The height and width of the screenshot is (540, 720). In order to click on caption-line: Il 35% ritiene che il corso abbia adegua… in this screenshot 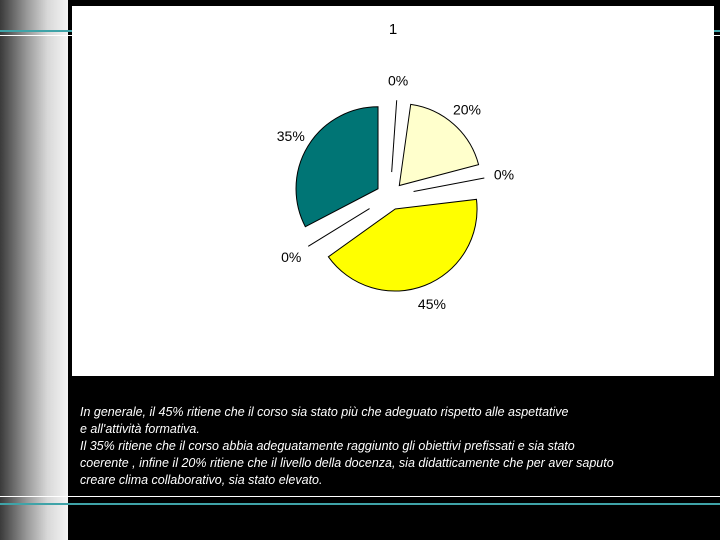, I will do `click(327, 446)`.